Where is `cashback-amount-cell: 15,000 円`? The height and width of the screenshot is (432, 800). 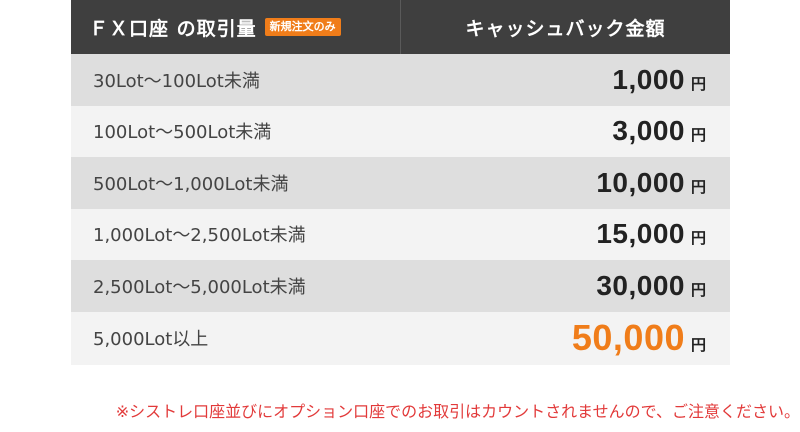
cashback-amount-cell: 15,000 円 is located at coordinates (565, 234).